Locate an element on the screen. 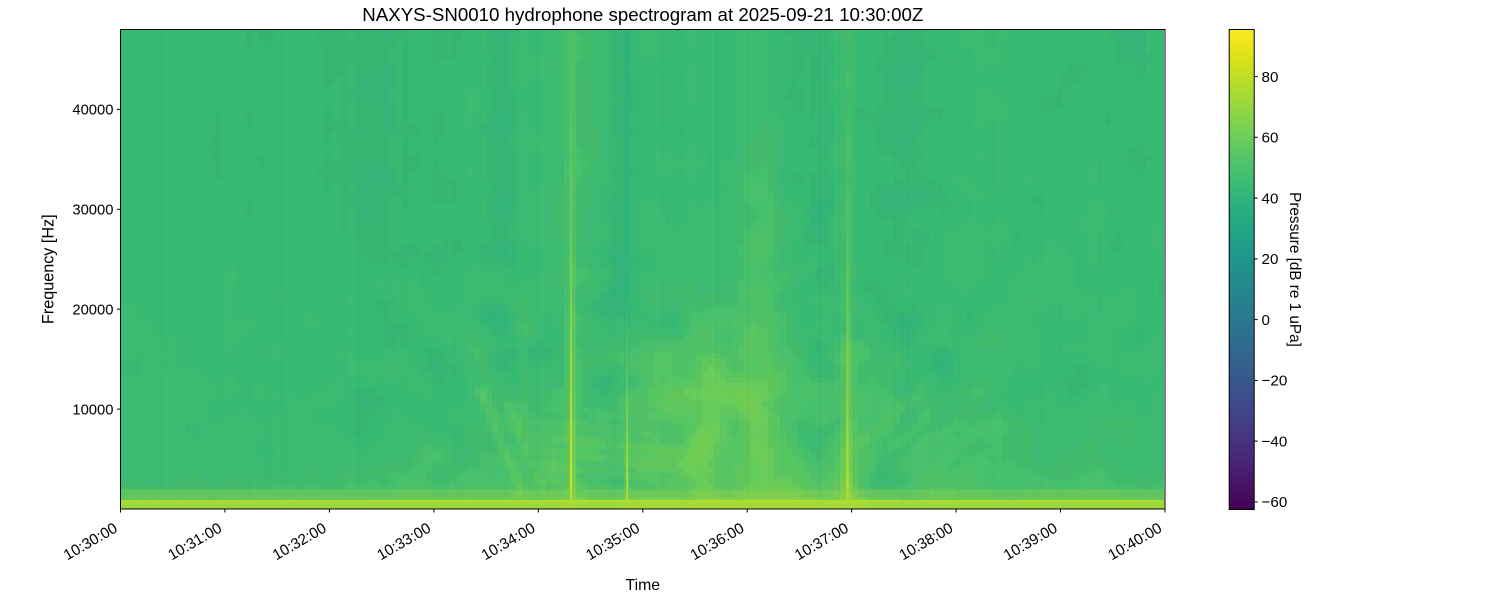 This screenshot has height=605, width=1500. svg-text: 10:38:00 is located at coordinates (926, 542).